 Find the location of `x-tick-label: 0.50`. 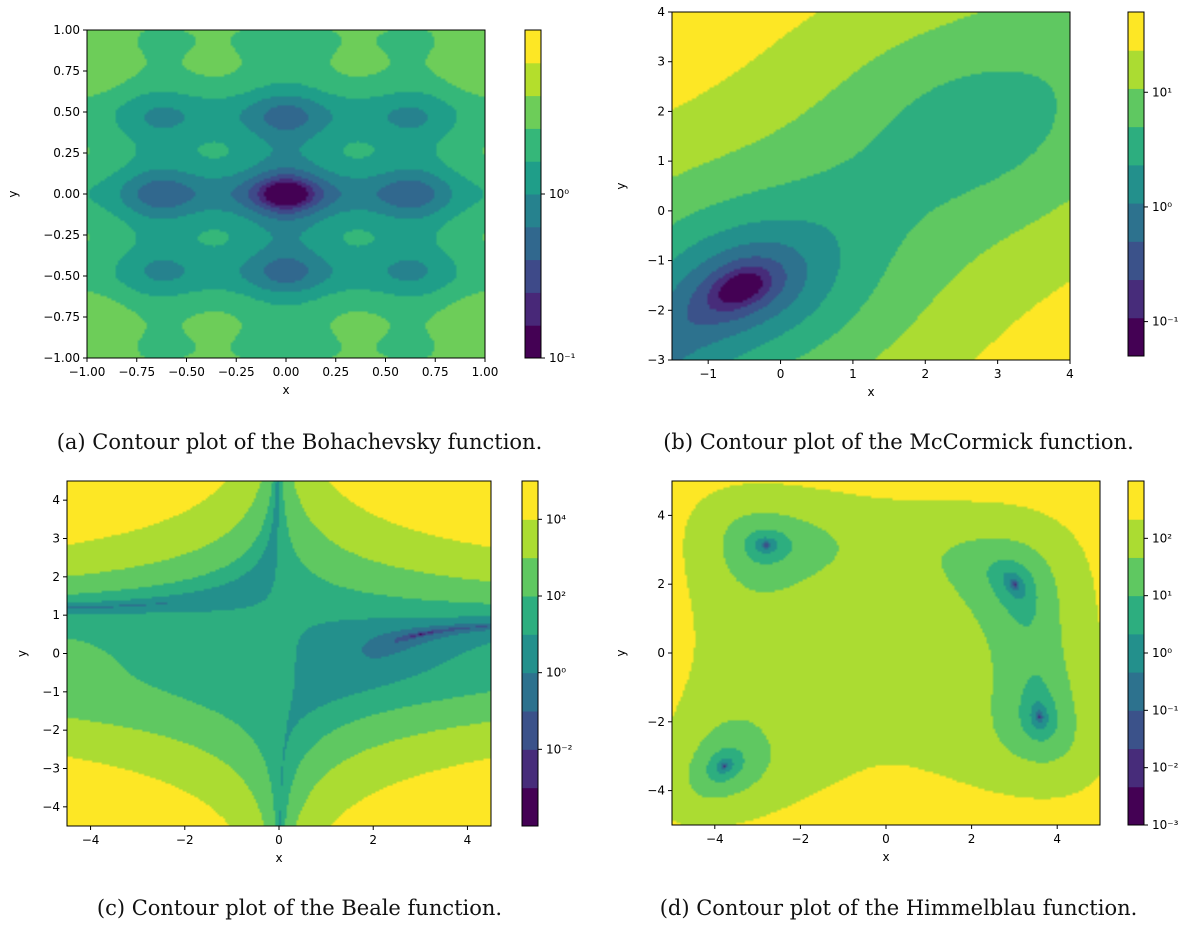

x-tick-label: 0.50 is located at coordinates (385, 372).